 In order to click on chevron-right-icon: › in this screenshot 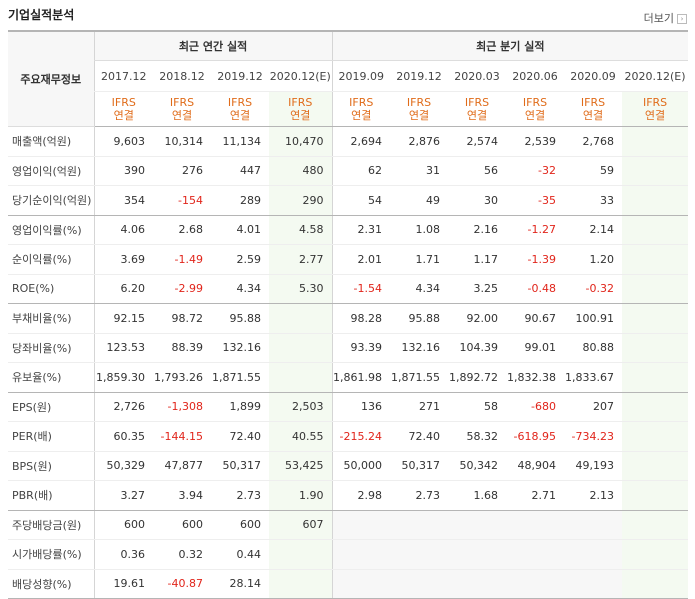, I will do `click(682, 19)`.